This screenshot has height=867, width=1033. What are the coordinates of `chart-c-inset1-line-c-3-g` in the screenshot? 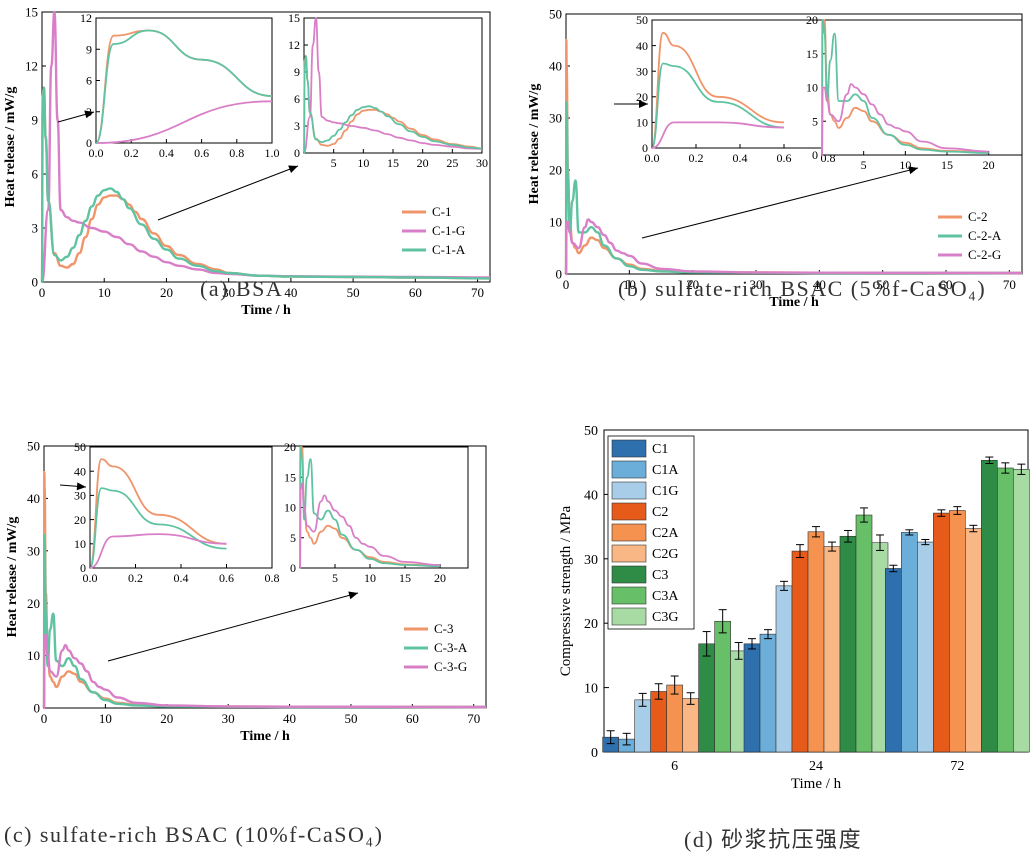 It's located at (158, 551).